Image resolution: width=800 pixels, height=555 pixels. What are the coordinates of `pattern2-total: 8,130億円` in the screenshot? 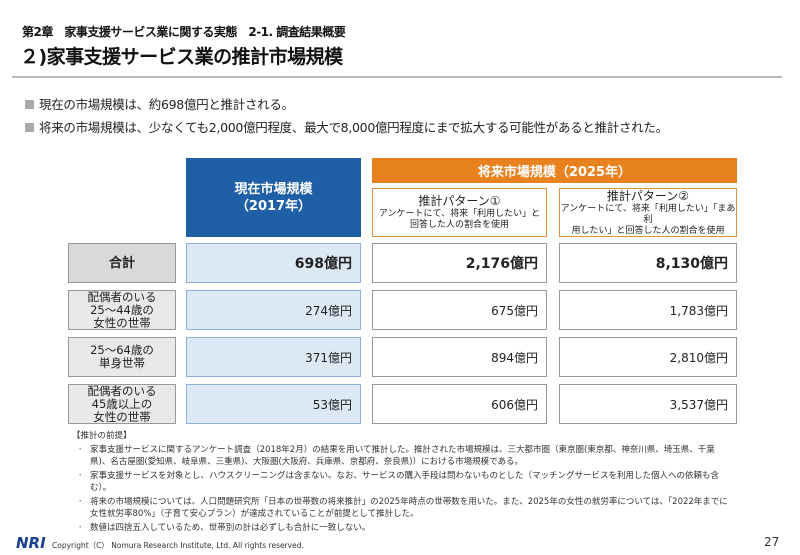 It's located at (648, 263).